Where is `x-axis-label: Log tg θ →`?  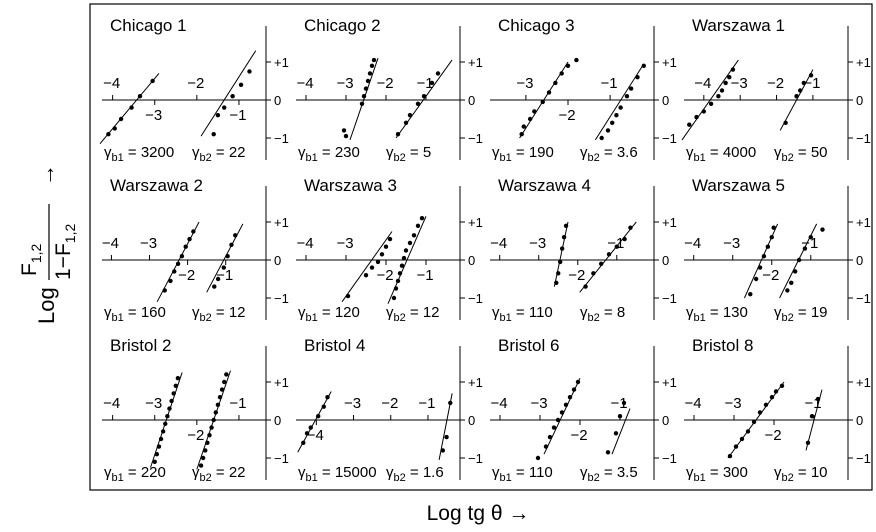
x-axis-label: Log tg θ → is located at coordinates (478, 513).